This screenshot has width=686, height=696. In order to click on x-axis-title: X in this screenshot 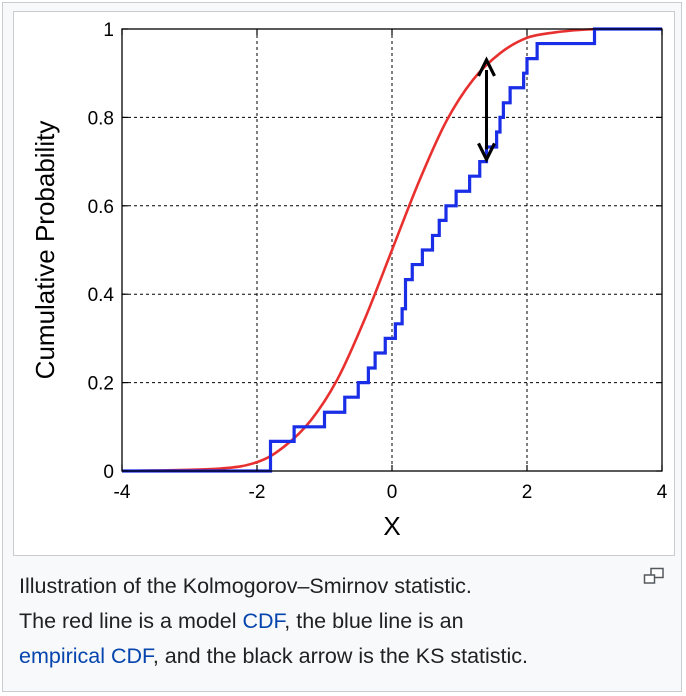, I will do `click(391, 526)`.